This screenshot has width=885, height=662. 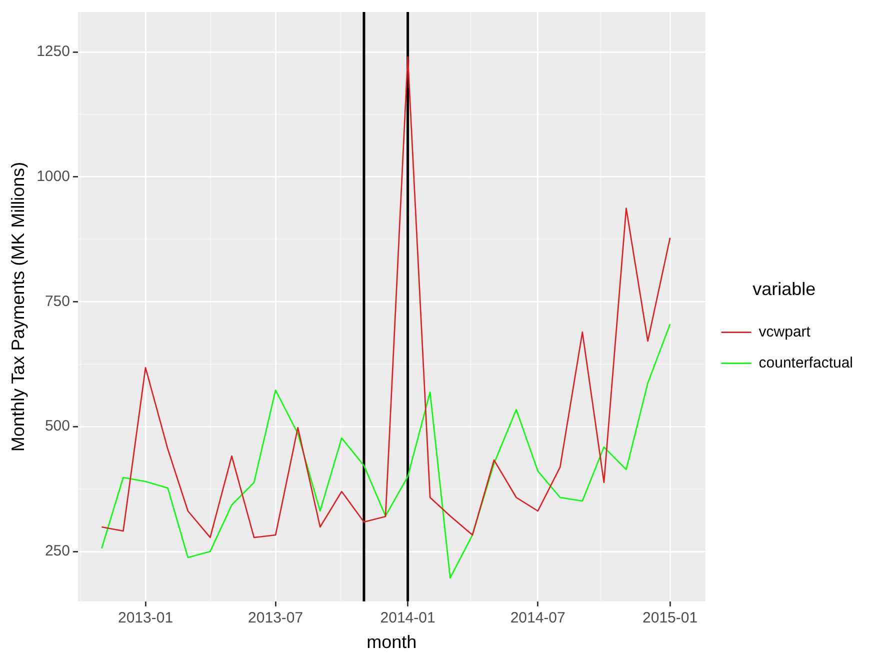 I want to click on x-tick-label: 2013-07, so click(x=276, y=618).